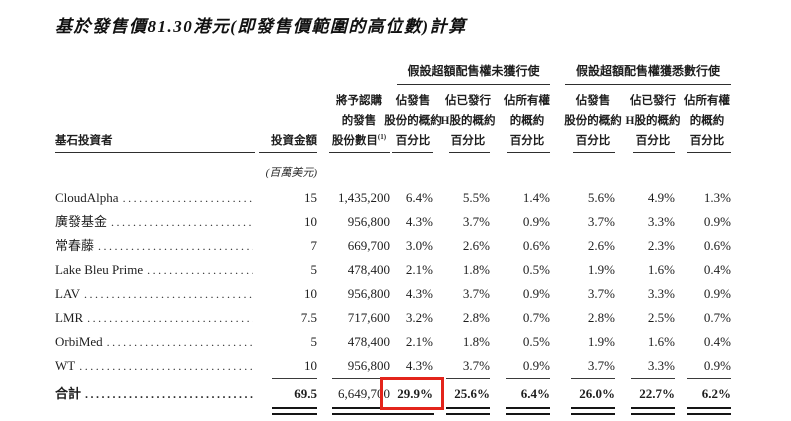  What do you see at coordinates (593, 121) in the screenshot?
I see `col-header-pct-offer-2: 佔發售 股份的概約 百分比` at bounding box center [593, 121].